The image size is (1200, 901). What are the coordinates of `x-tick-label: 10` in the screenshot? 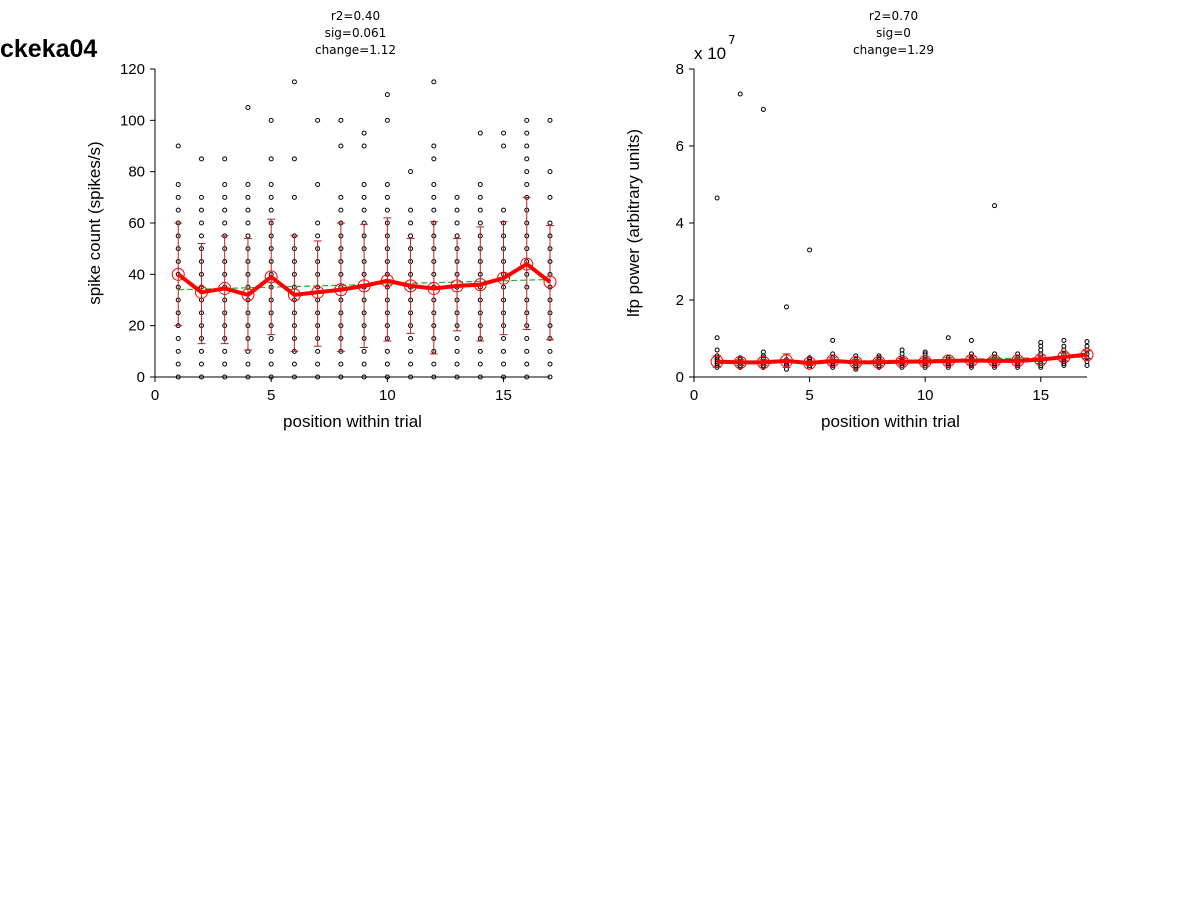 It's located at (387, 395).